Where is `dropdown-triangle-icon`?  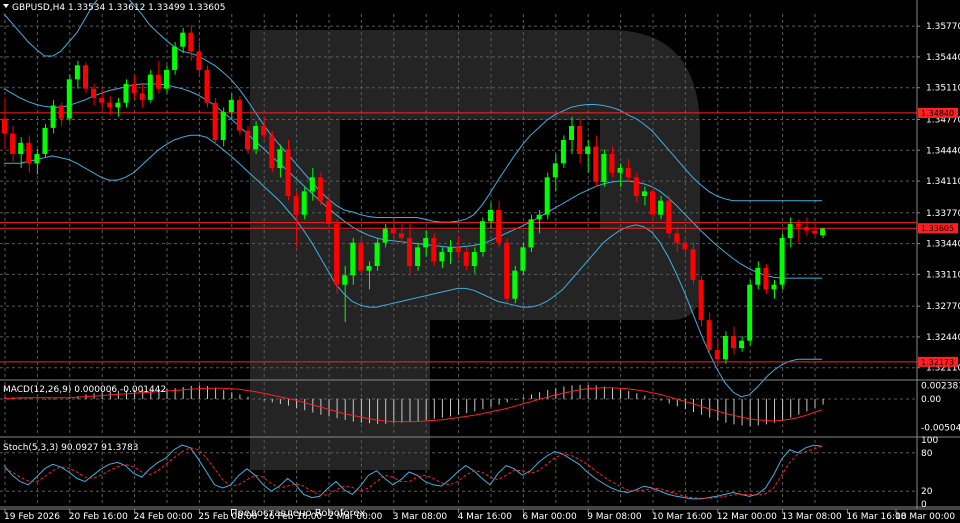 dropdown-triangle-icon is located at coordinates (6, 6).